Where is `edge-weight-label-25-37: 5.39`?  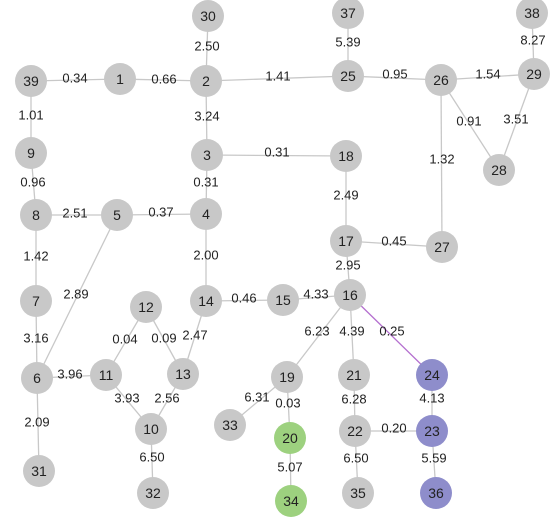 edge-weight-label-25-37: 5.39 is located at coordinates (347, 42).